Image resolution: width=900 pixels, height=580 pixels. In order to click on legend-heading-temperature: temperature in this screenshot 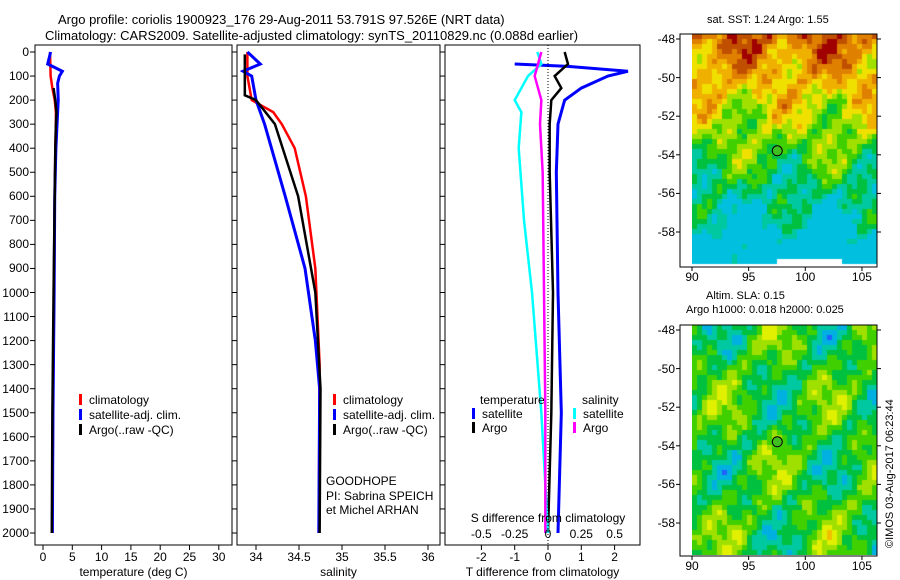, I will do `click(512, 400)`.